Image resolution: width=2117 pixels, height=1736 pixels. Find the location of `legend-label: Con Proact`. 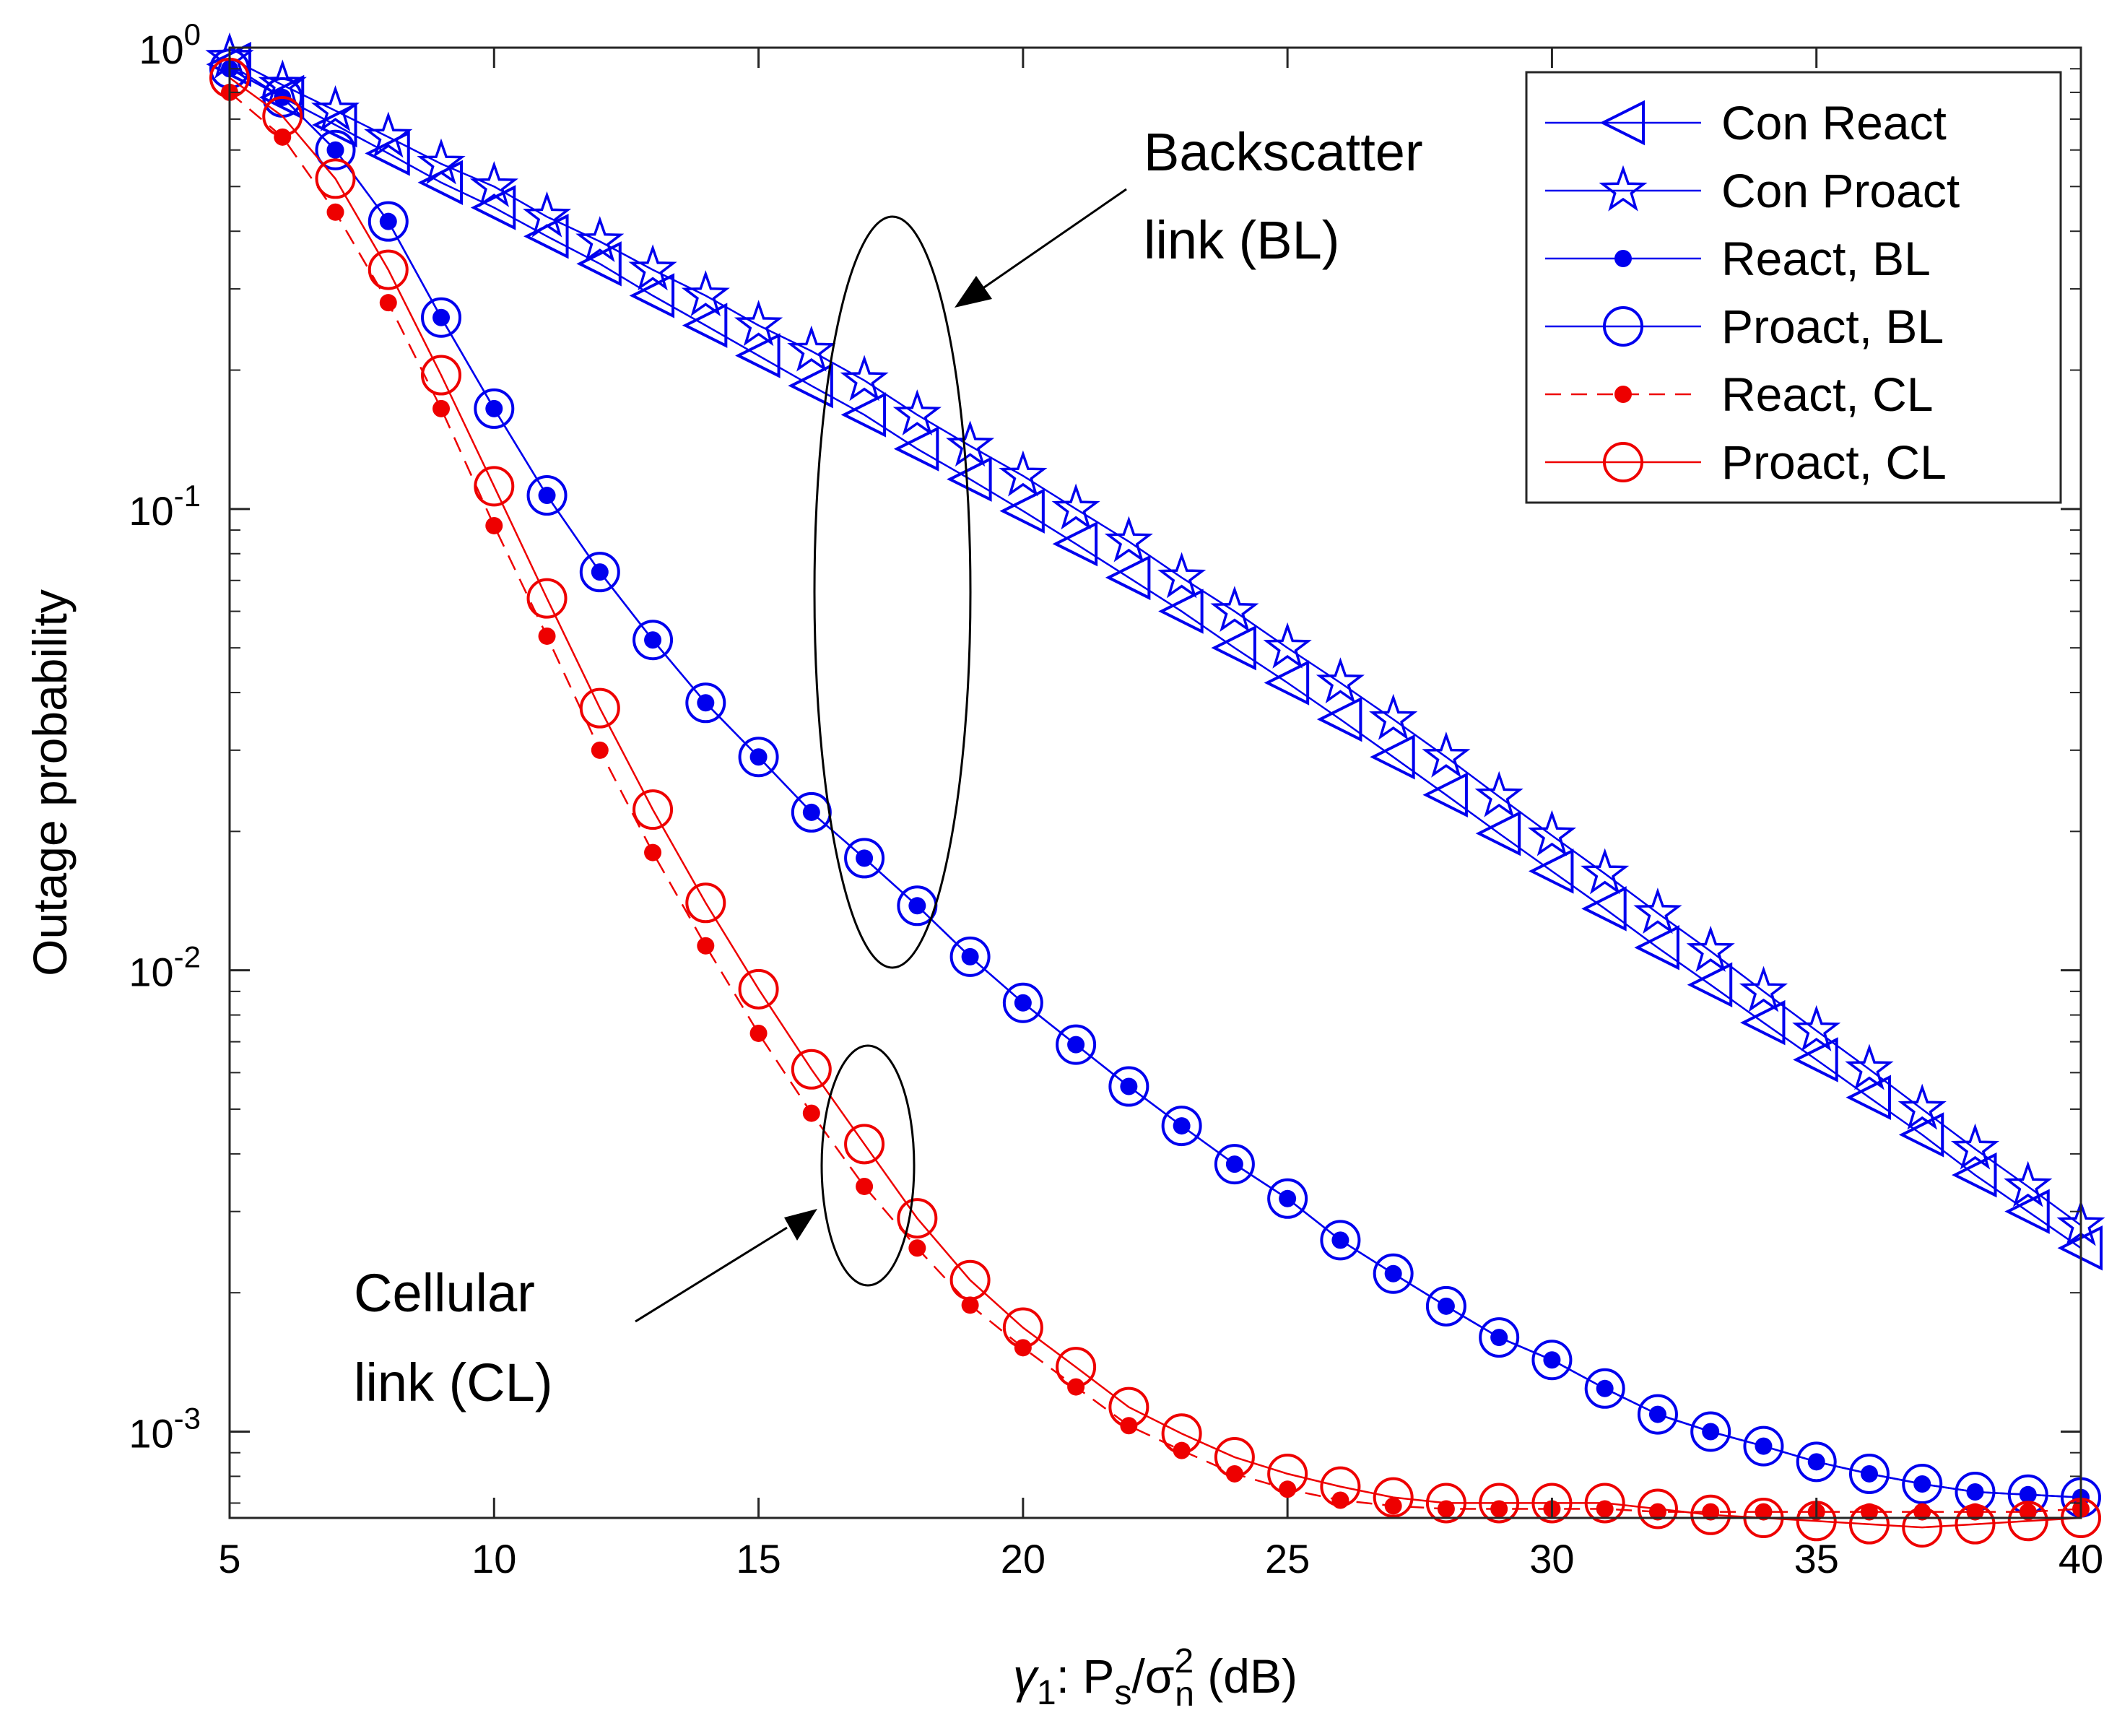

legend-label: Con Proact is located at coordinates (1840, 190).